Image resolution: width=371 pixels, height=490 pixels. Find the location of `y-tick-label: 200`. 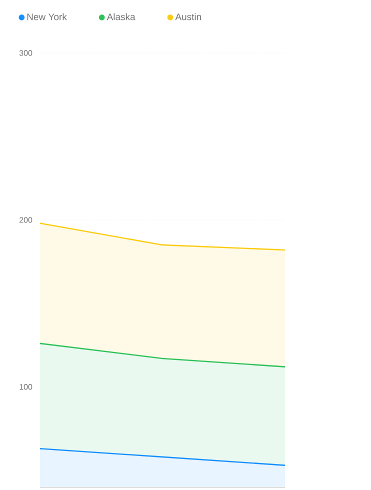

y-tick-label: 200 is located at coordinates (26, 220).